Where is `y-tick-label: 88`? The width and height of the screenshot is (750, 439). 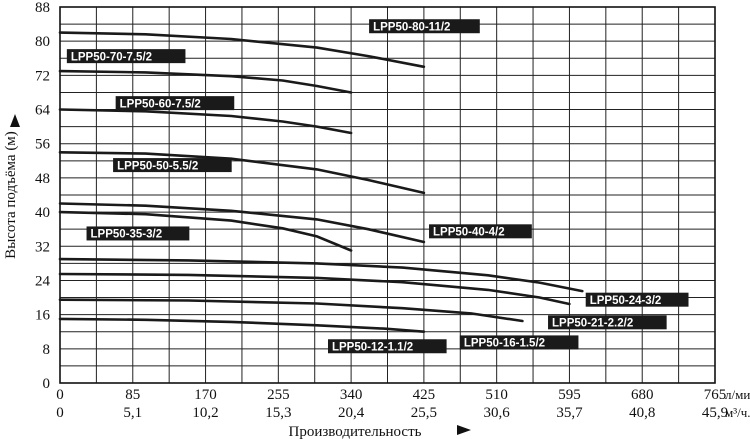
y-tick-label: 88 is located at coordinates (42, 8).